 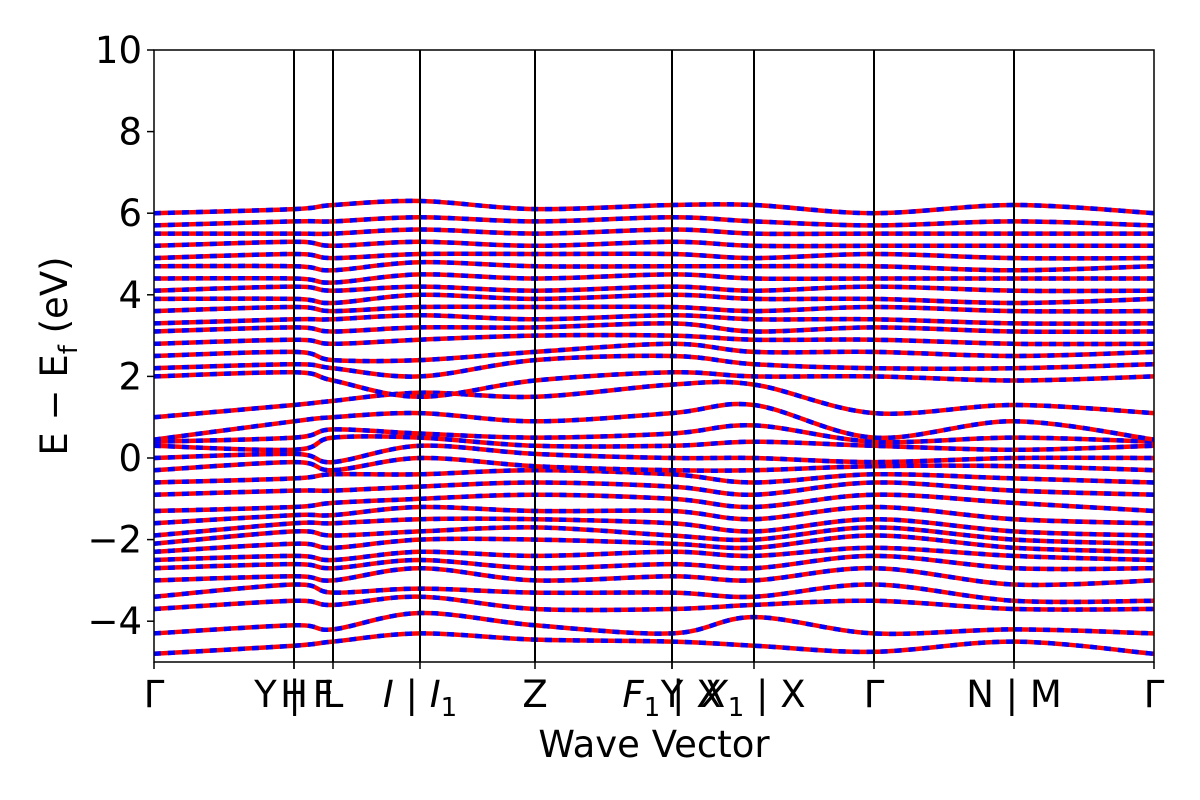 I want to click on band-32-spin-down, so click(x=654, y=256).